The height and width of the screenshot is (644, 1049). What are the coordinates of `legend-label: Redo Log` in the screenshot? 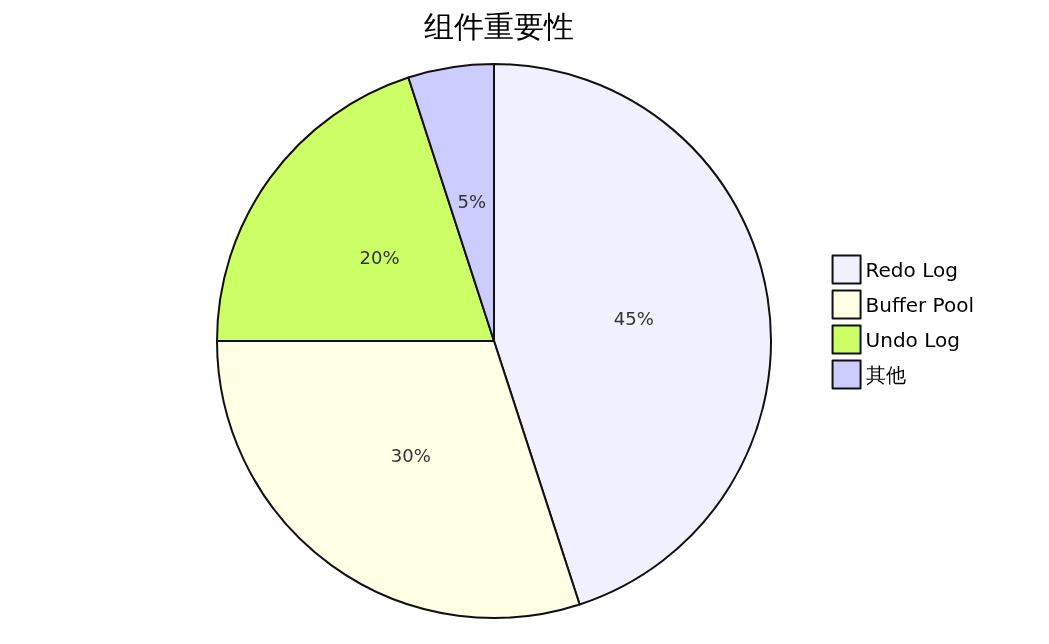 It's located at (911, 269).